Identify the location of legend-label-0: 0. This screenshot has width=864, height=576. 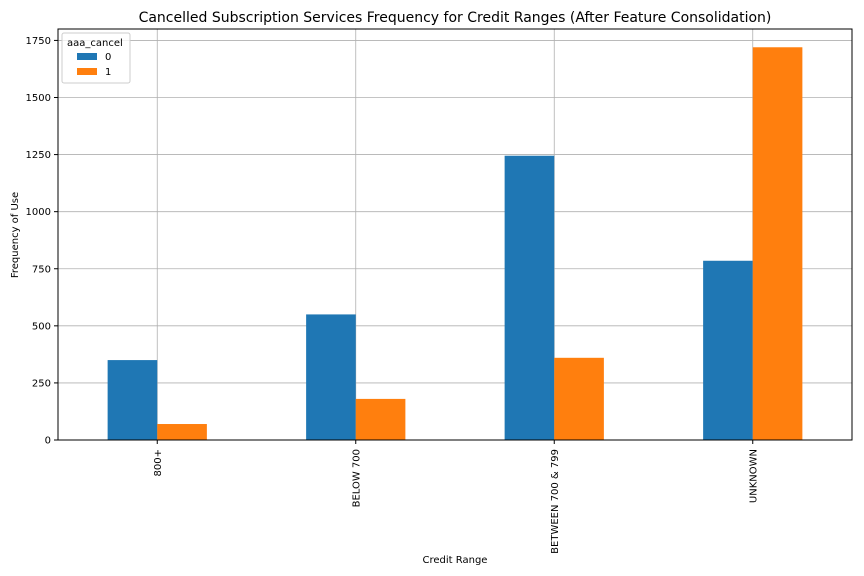
(108, 57).